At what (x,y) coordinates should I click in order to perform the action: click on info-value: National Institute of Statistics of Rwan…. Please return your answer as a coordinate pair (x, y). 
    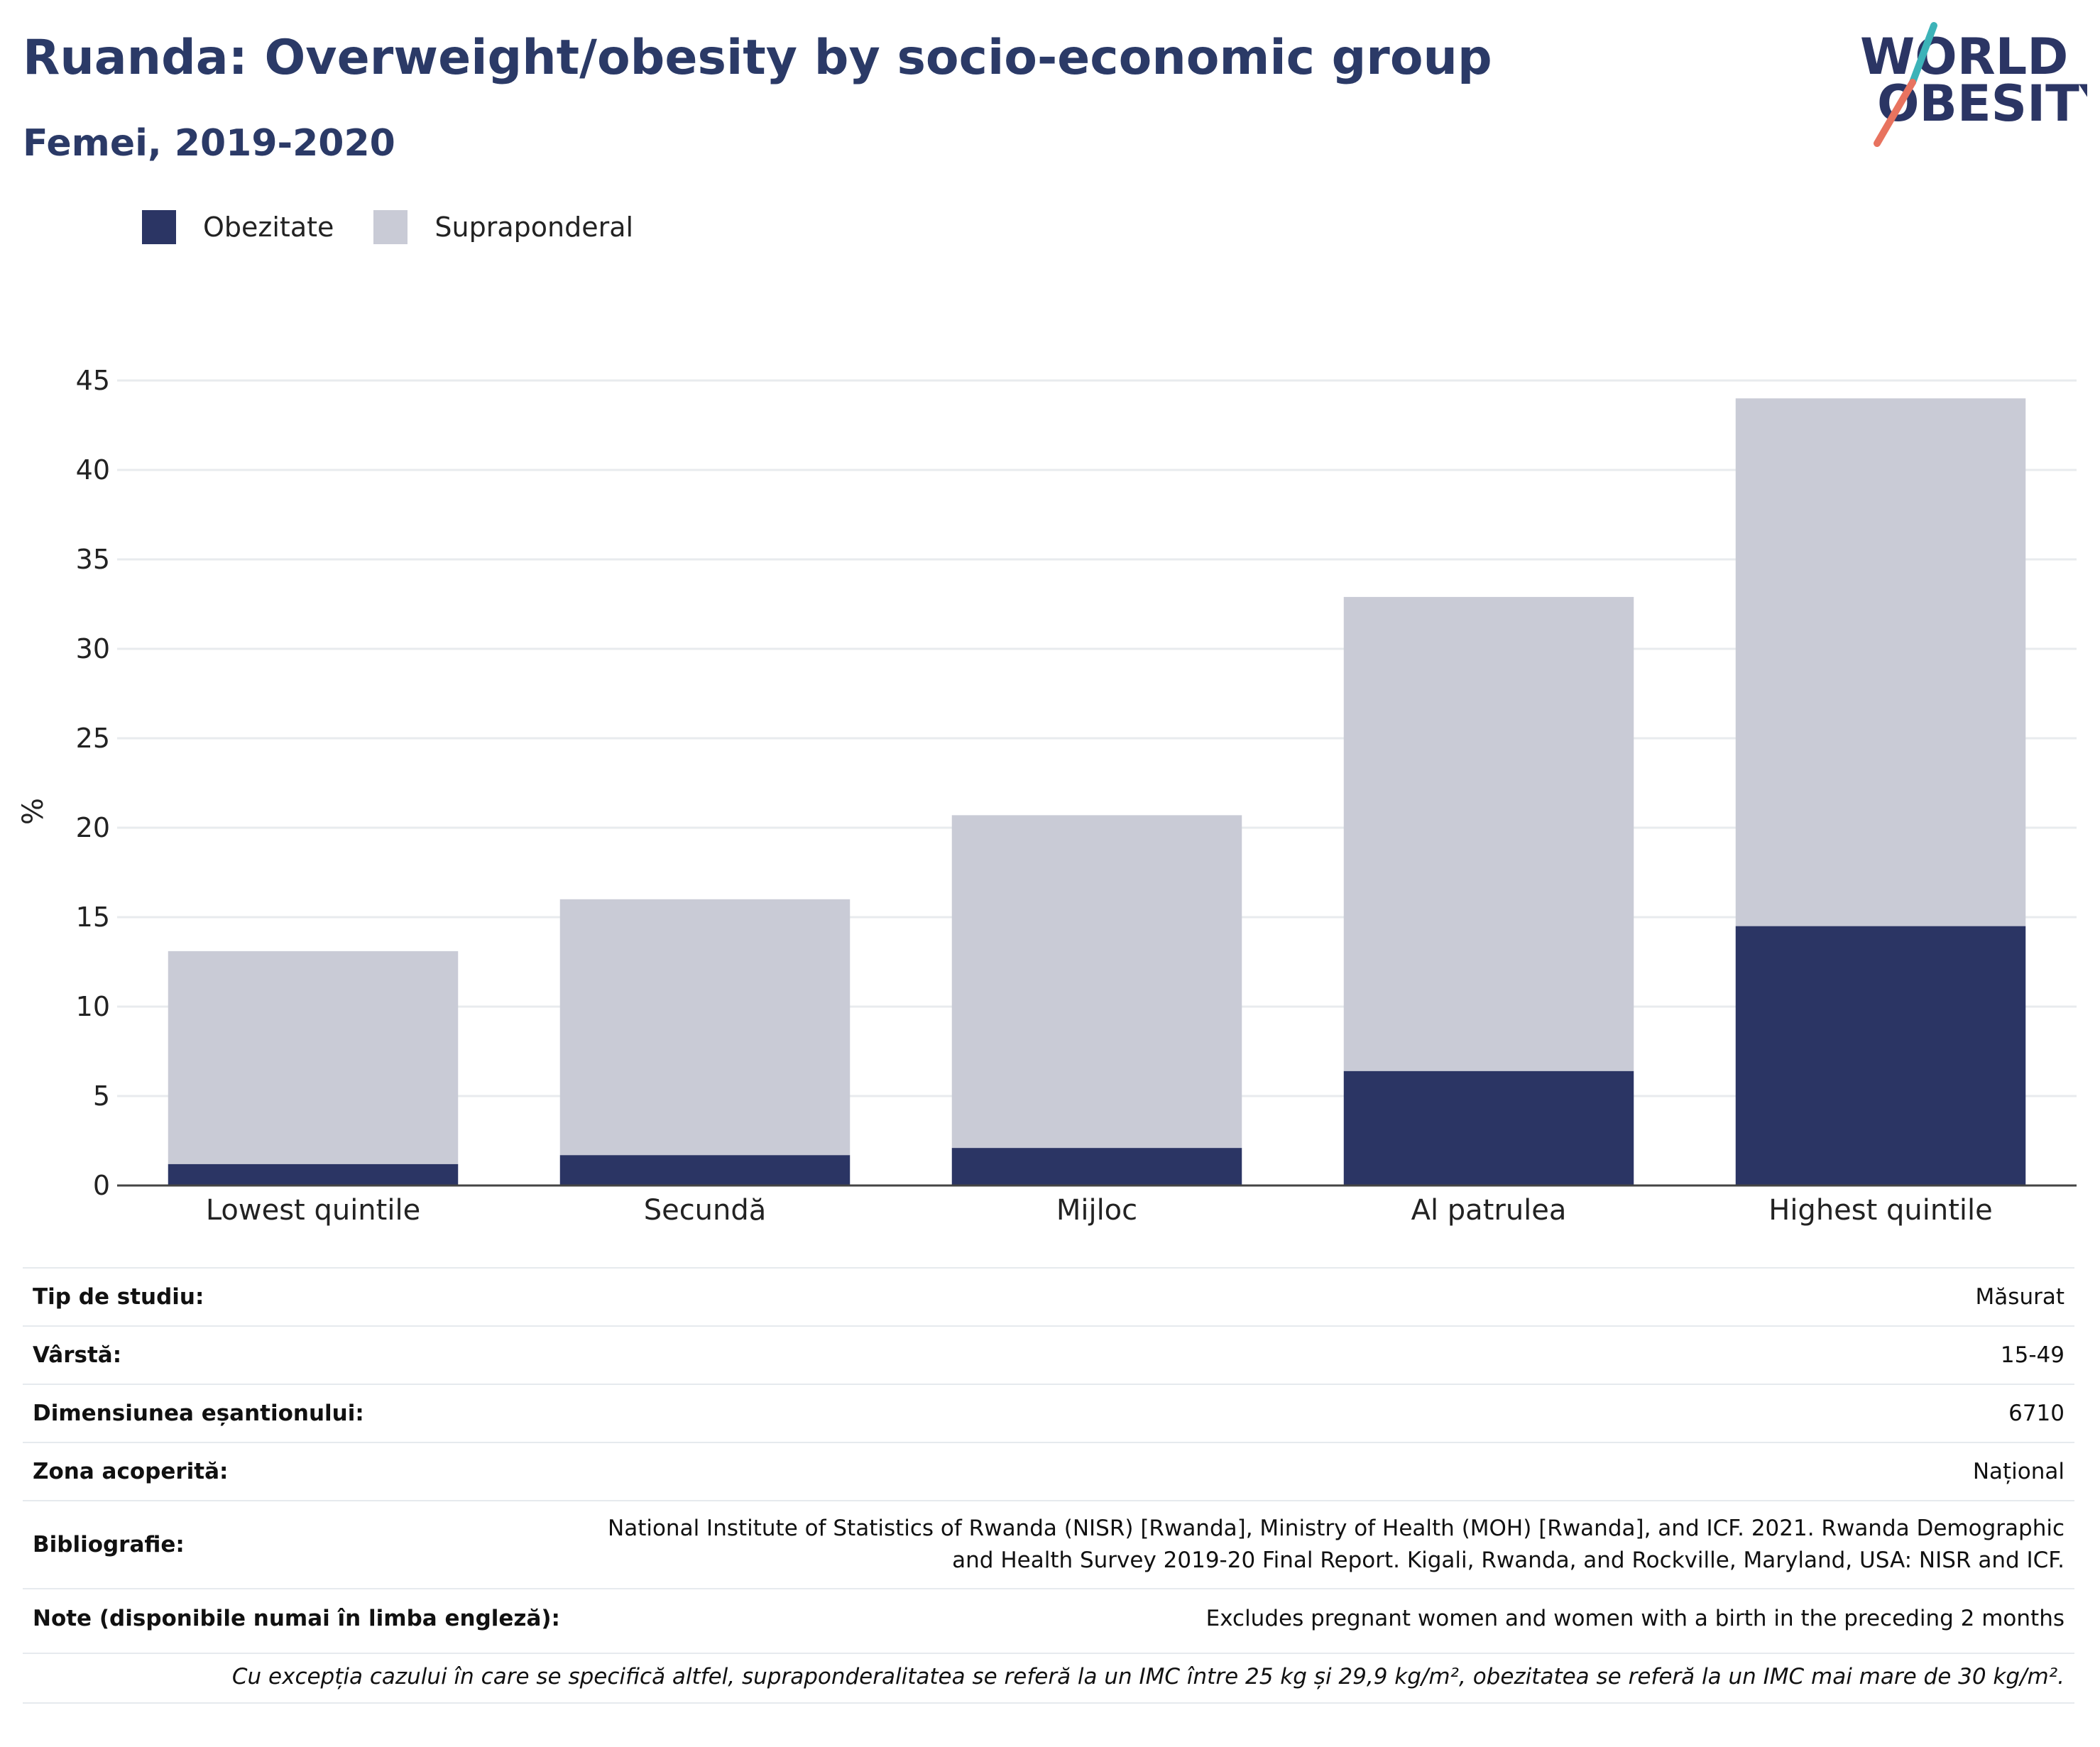
    Looking at the image, I should click on (1336, 1544).